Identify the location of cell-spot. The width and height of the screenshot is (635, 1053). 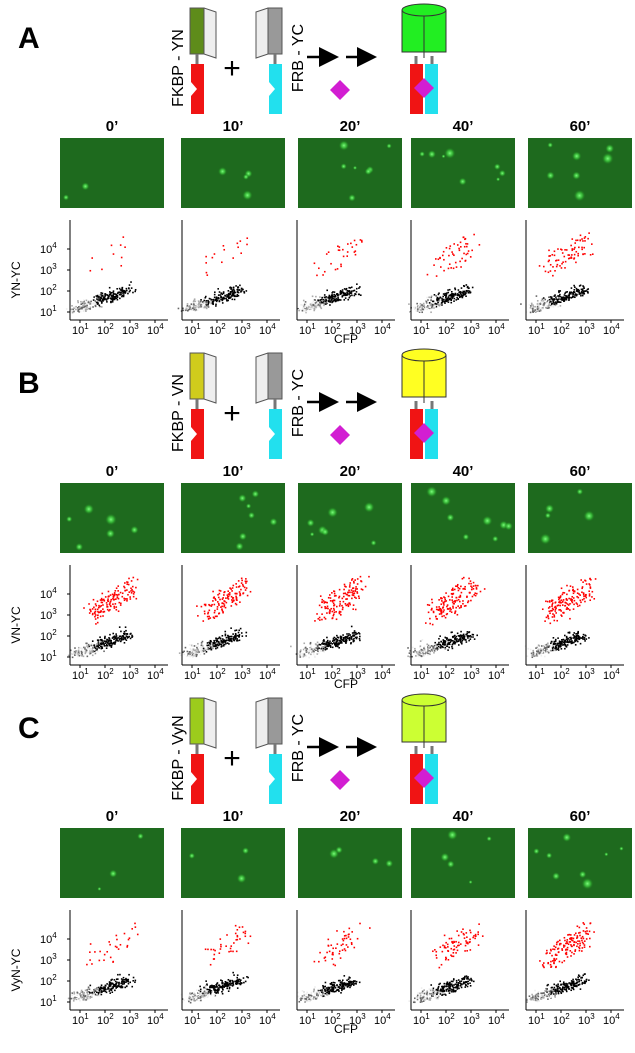
(89, 509).